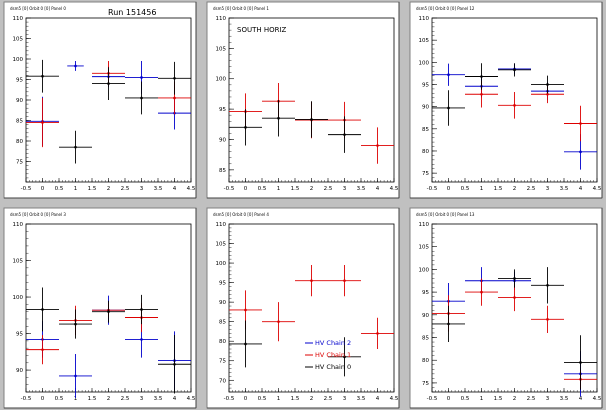 This screenshot has height=410, width=606. Describe the element at coordinates (246, 399) in the screenshot. I see `x-tick-label: 0` at that location.